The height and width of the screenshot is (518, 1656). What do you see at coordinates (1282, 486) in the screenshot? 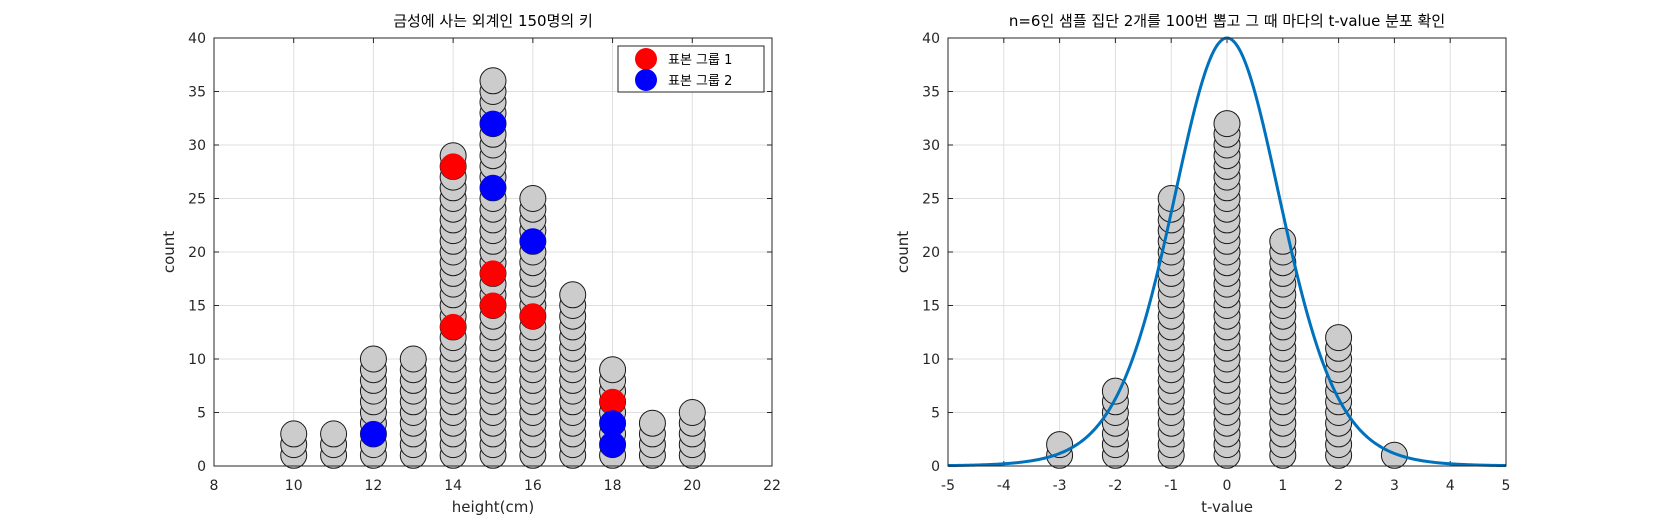
I see `x-tick-label: 1` at bounding box center [1282, 486].